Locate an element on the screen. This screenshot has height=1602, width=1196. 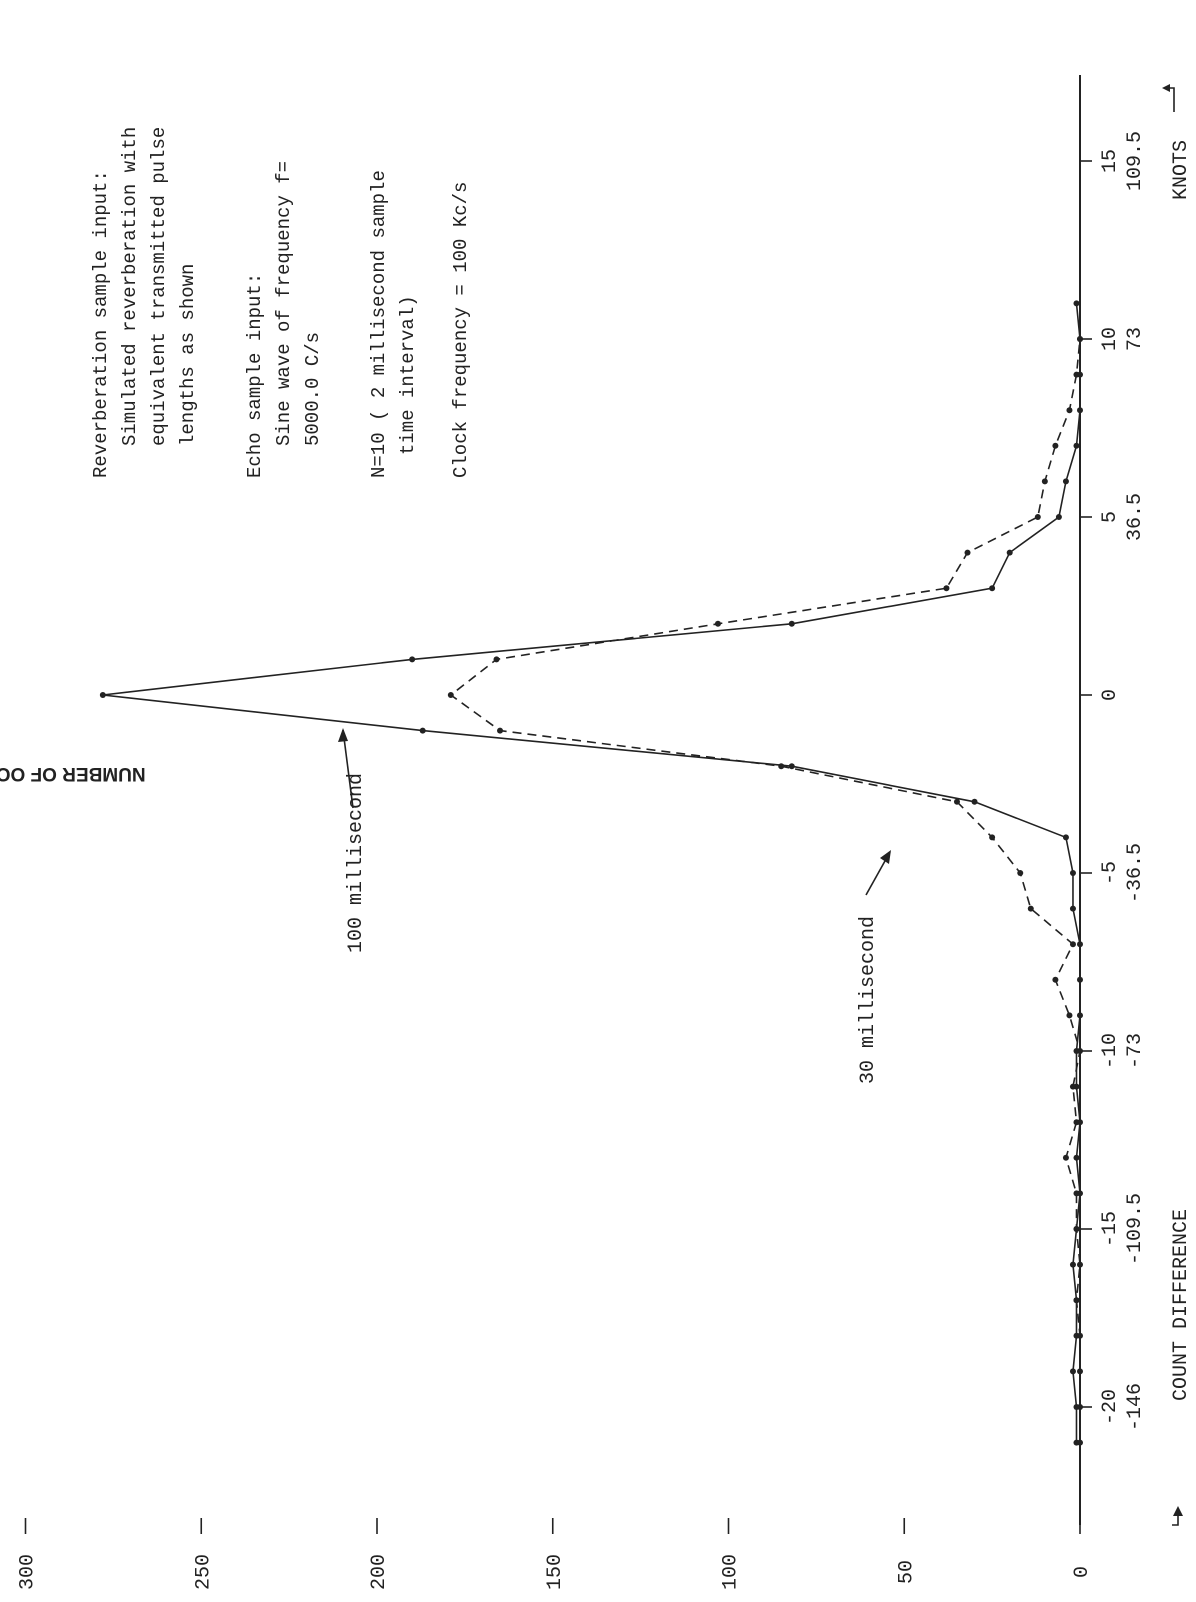
y-ticks: 0 50 100 150 200 250 300 is located at coordinates (555, 1554).